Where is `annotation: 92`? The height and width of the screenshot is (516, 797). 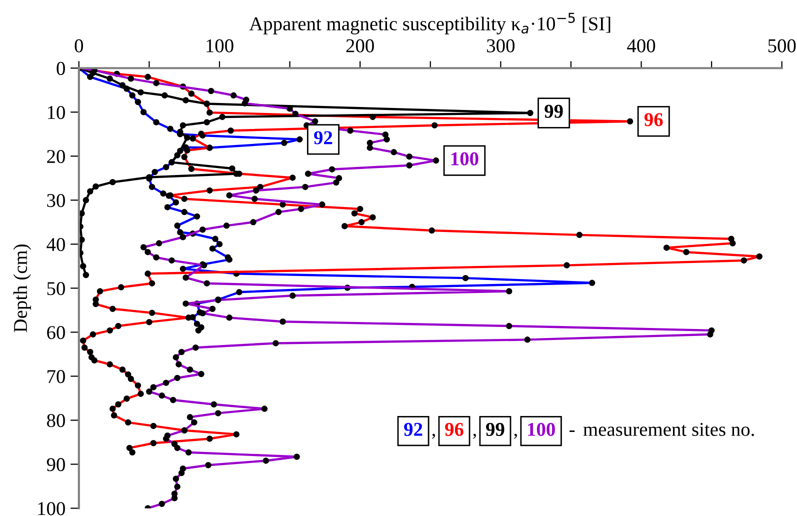
annotation: 92 is located at coordinates (323, 137).